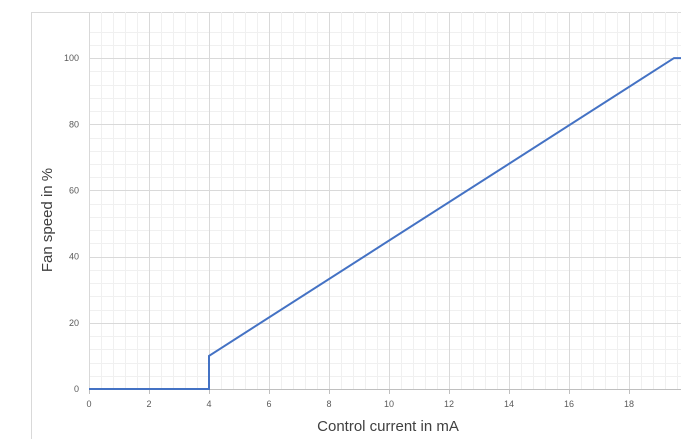 The width and height of the screenshot is (681, 444). Describe the element at coordinates (47, 220) in the screenshot. I see `y-axis-title: Fan speed in %` at that location.